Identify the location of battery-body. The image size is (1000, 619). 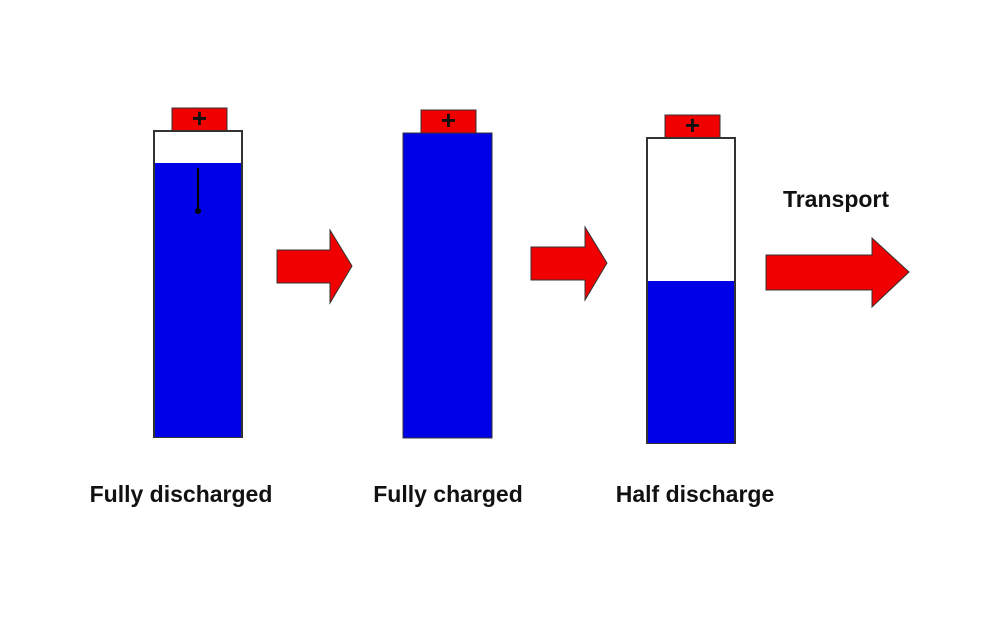
(447, 285).